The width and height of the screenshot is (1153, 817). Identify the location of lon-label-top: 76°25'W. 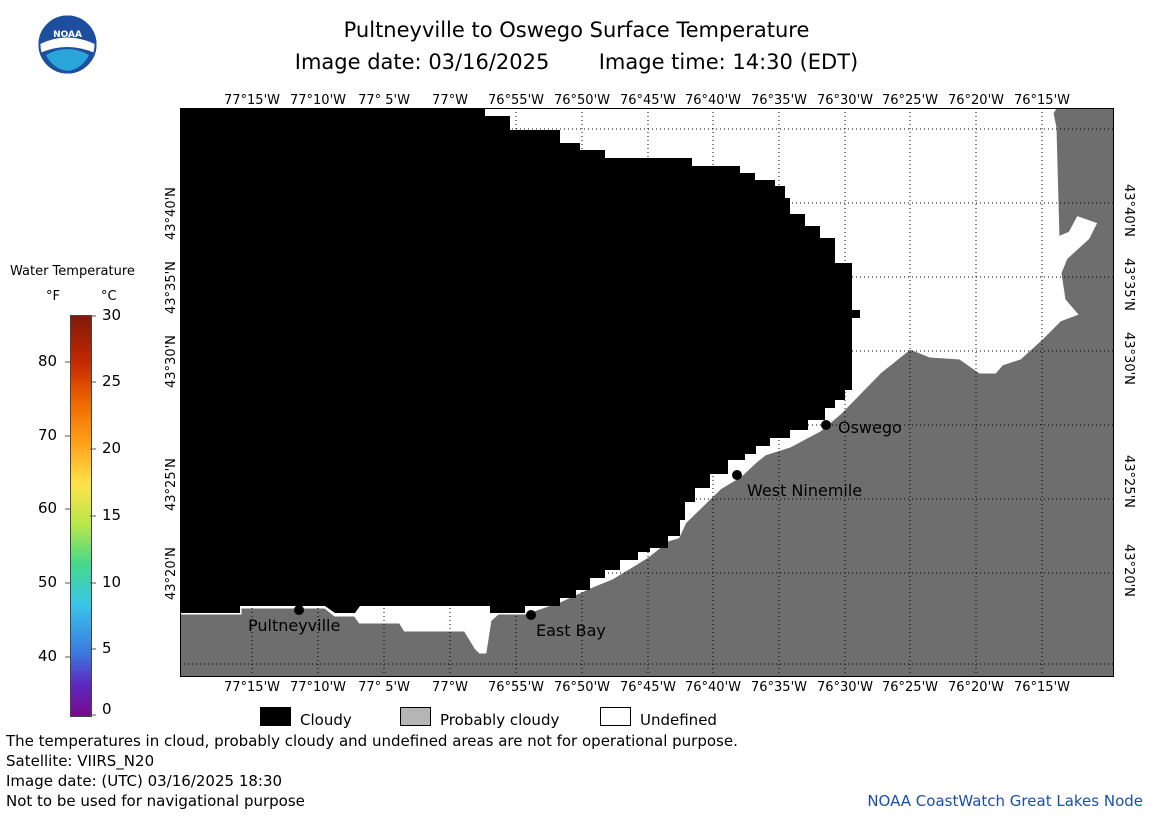
(910, 100).